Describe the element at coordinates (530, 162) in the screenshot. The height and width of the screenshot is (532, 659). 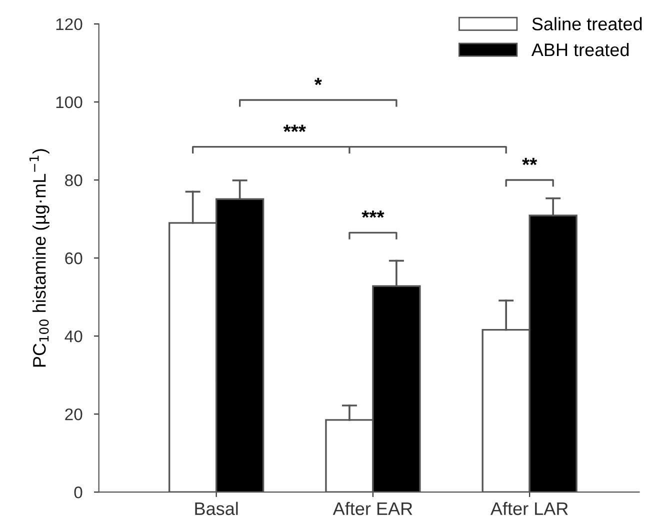
I see `annotation: **` at that location.